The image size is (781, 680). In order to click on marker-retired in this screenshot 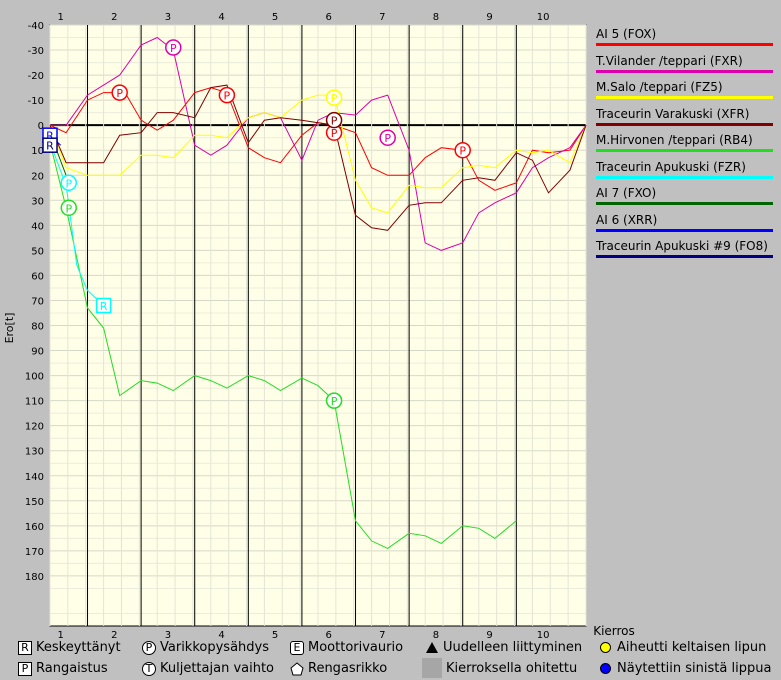, I will do `click(103, 305)`.